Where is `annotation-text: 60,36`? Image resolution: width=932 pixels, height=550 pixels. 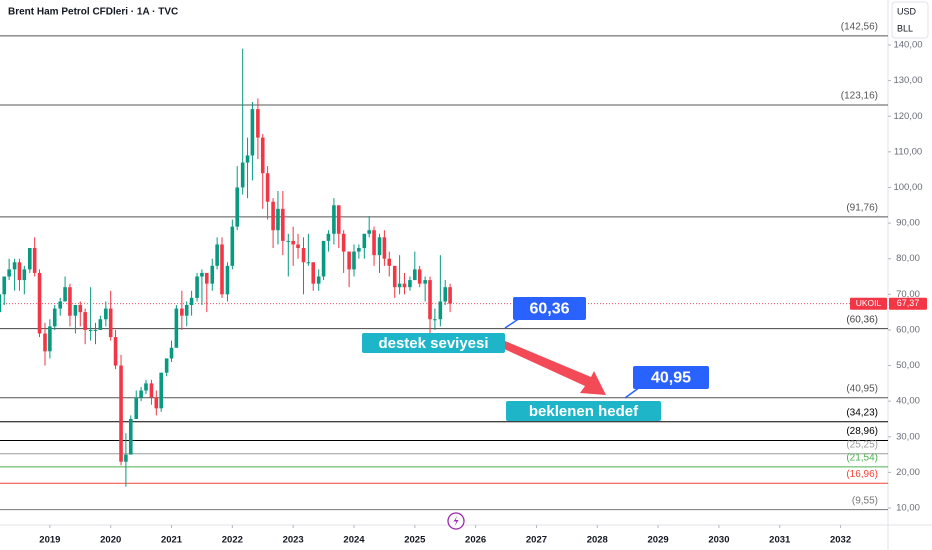 annotation-text: 60,36 is located at coordinates (549, 309).